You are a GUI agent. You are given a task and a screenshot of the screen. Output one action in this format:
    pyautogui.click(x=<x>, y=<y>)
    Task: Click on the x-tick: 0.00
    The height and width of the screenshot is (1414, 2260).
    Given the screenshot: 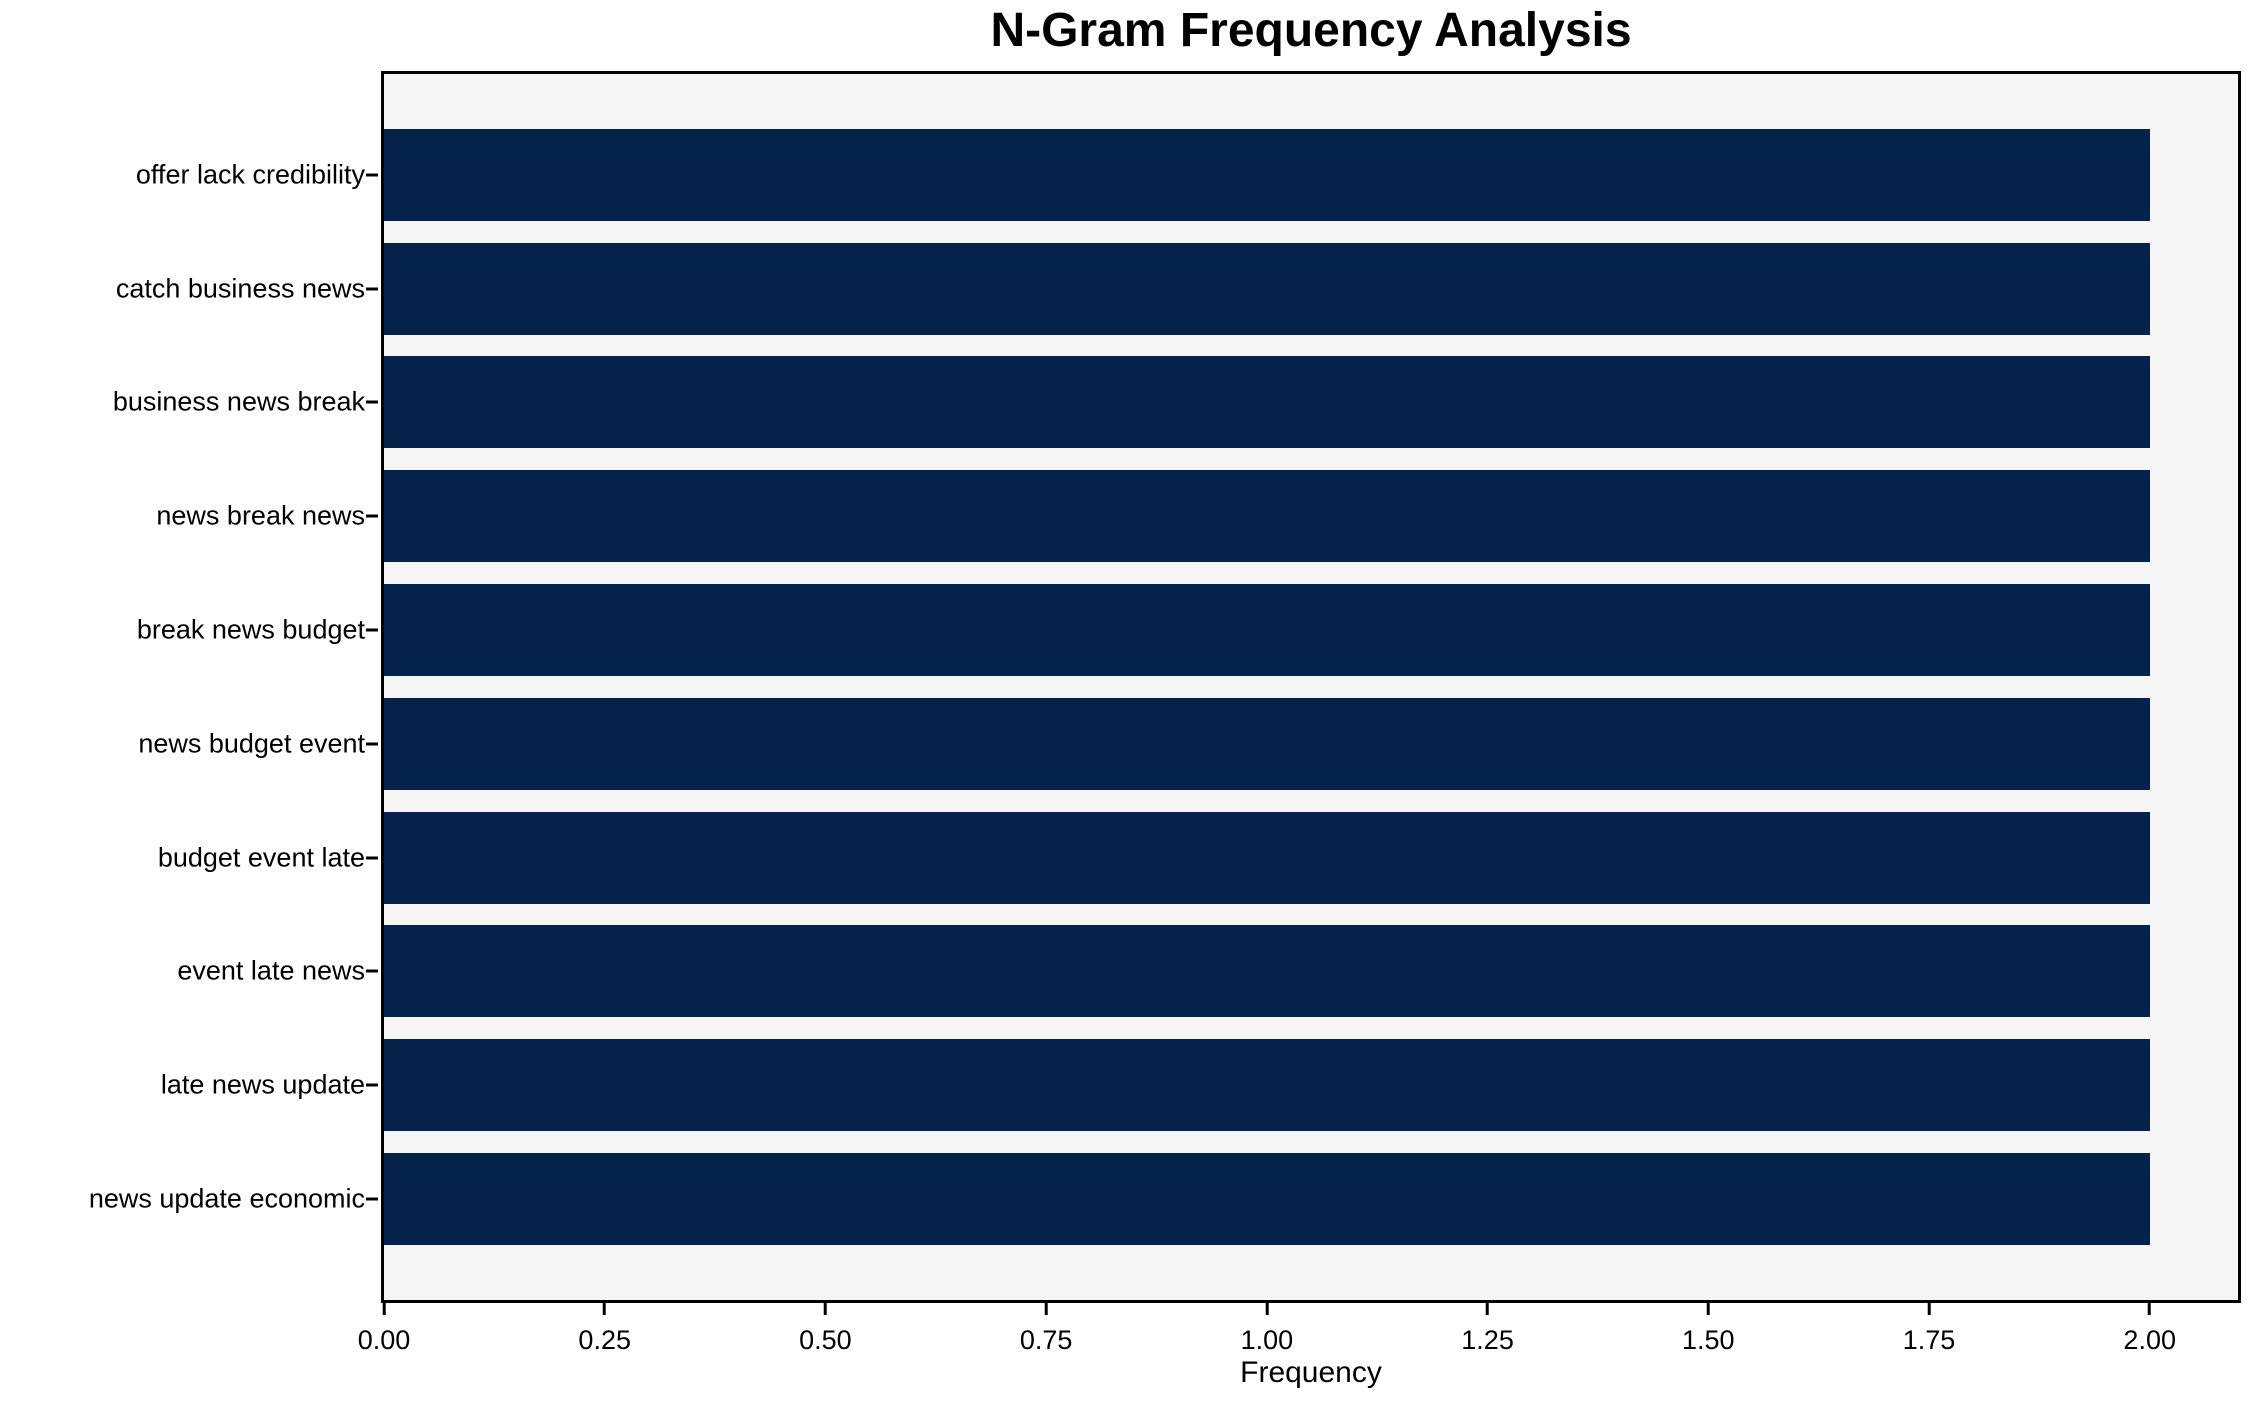 What is the action you would take?
    pyautogui.click(x=384, y=1329)
    